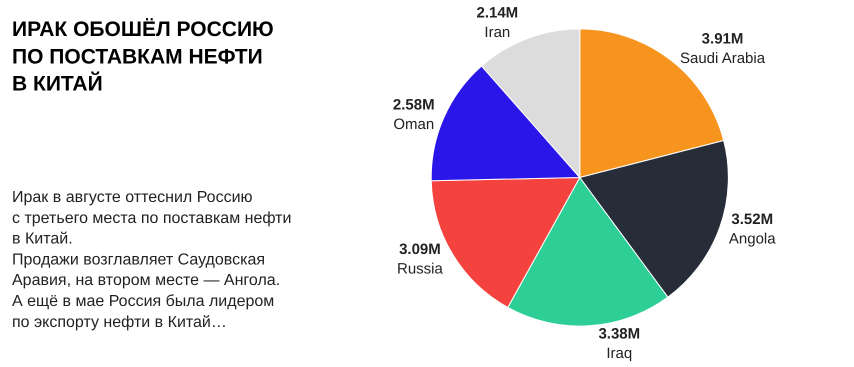 The height and width of the screenshot is (367, 854). What do you see at coordinates (497, 13) in the screenshot?
I see `data-label: 2.14M` at bounding box center [497, 13].